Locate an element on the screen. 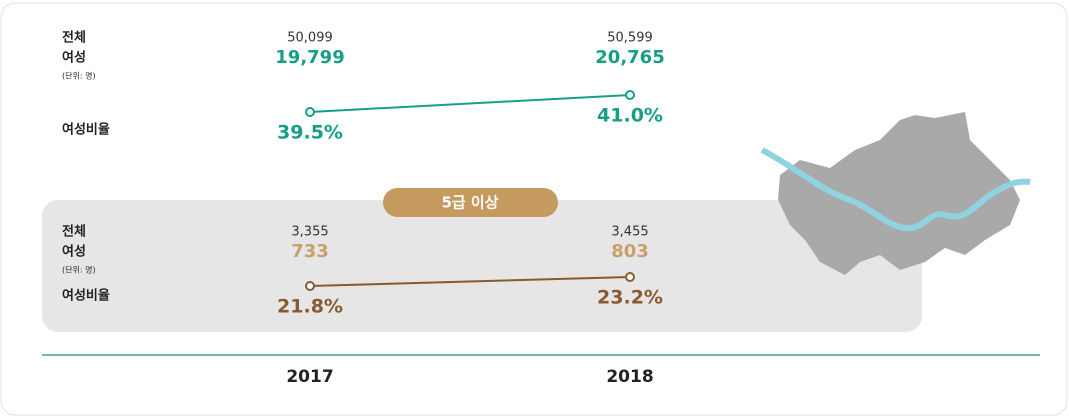  total-value: 50,599 is located at coordinates (630, 38).